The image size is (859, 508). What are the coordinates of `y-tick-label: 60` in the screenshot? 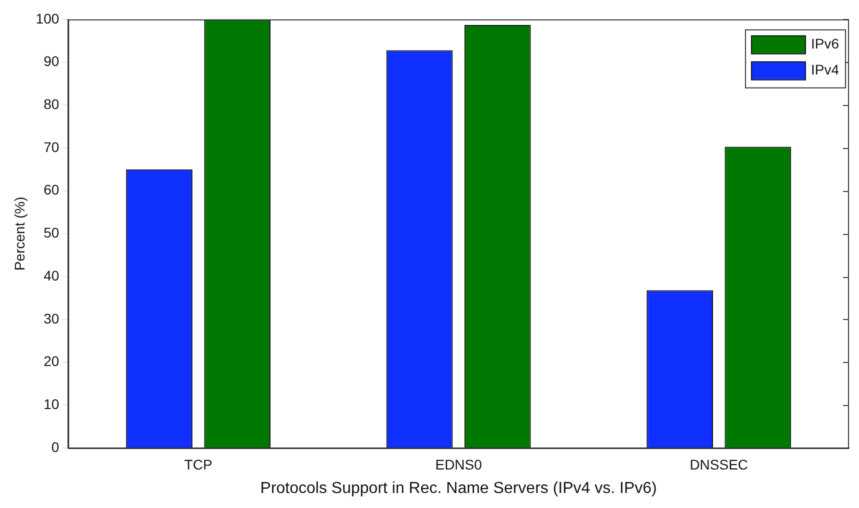 It's located at (52, 190).